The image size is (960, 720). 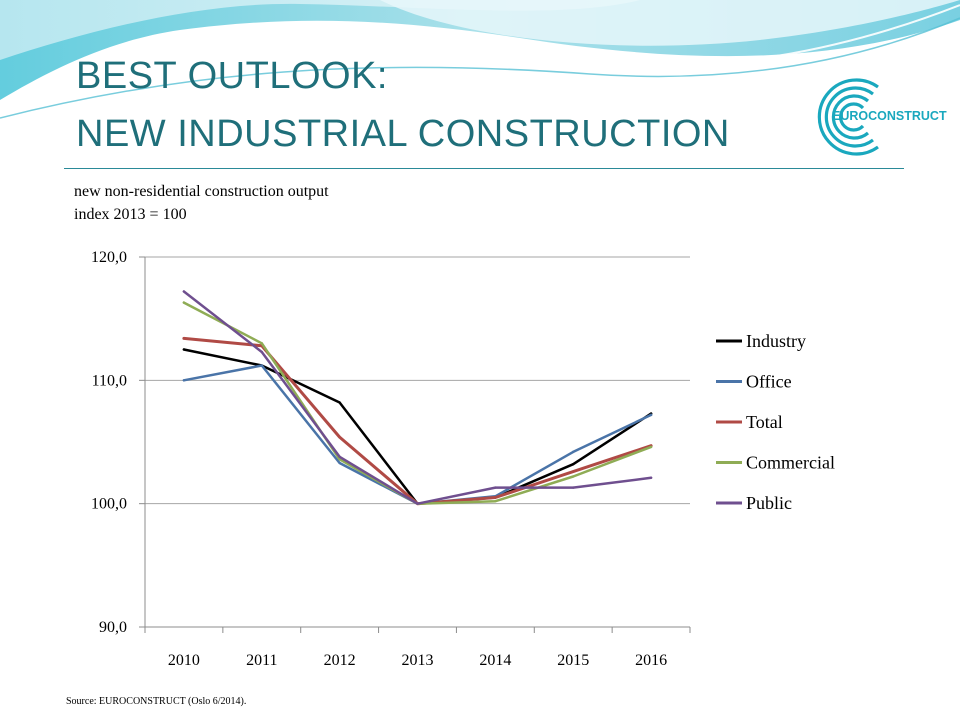 I want to click on y-tick-labels: 90,0 100,0 110,0 120,0, so click(x=109, y=442).